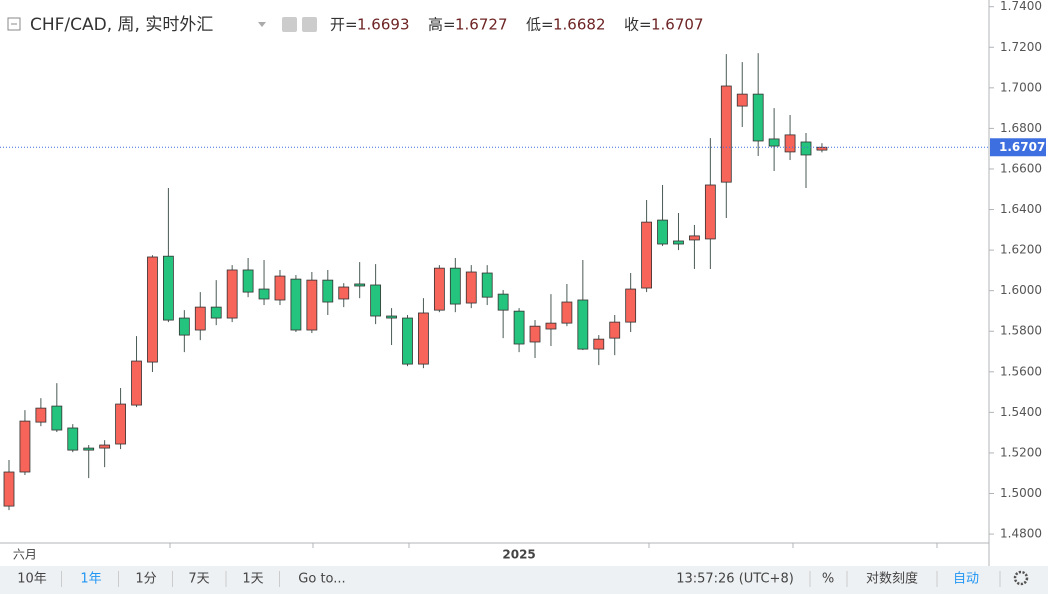 This screenshot has height=598, width=1048. What do you see at coordinates (442, 25) in the screenshot?
I see `legend-label: 高=` at bounding box center [442, 25].